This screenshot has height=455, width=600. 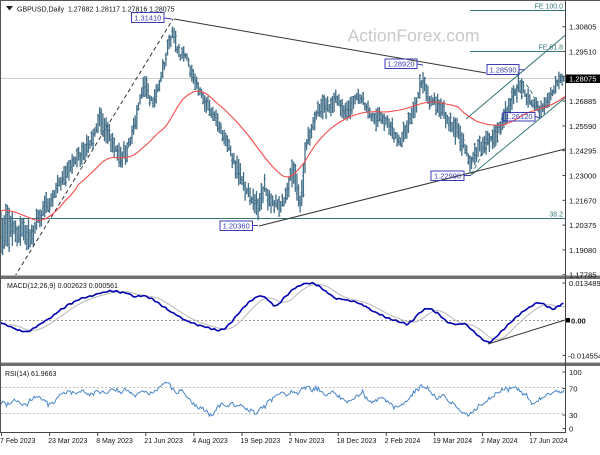 What do you see at coordinates (573, 415) in the screenshot?
I see `svg-text: 30` at bounding box center [573, 415].